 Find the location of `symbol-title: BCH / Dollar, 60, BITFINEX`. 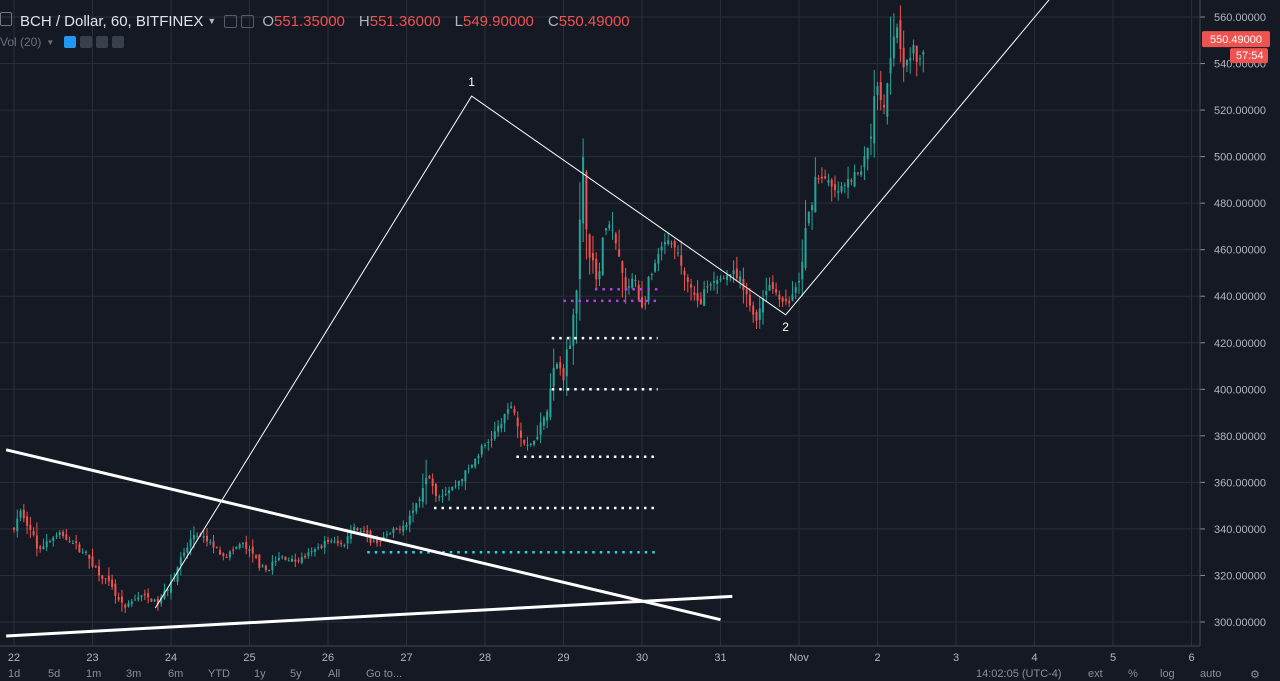

symbol-title: BCH / Dollar, 60, BITFINEX is located at coordinates (112, 21).